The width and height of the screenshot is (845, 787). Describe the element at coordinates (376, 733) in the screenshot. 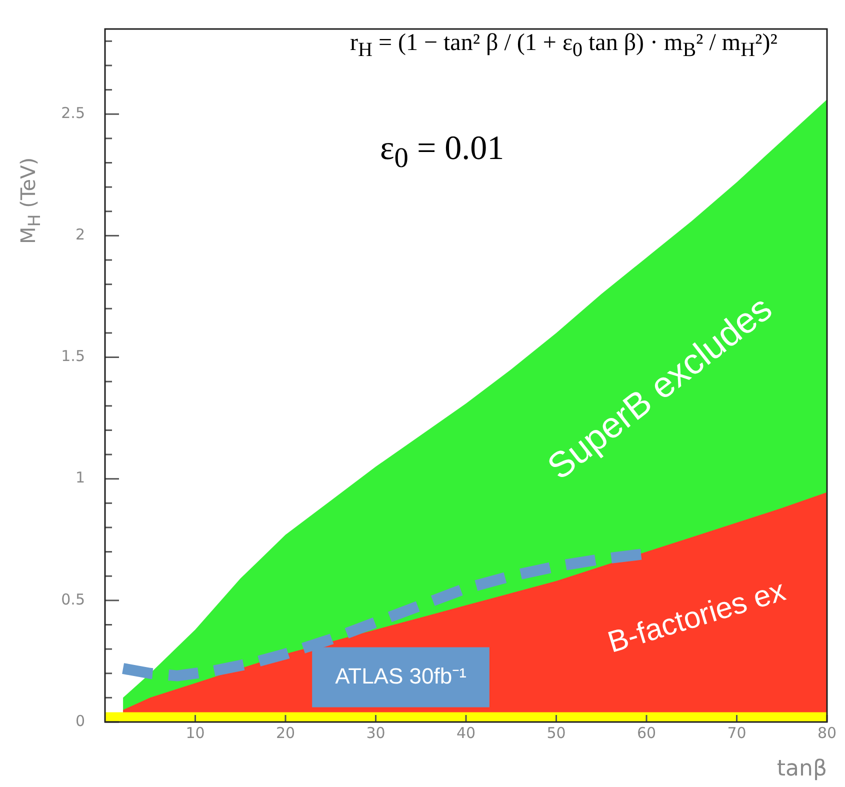

I see `x-tick-label: 30` at that location.